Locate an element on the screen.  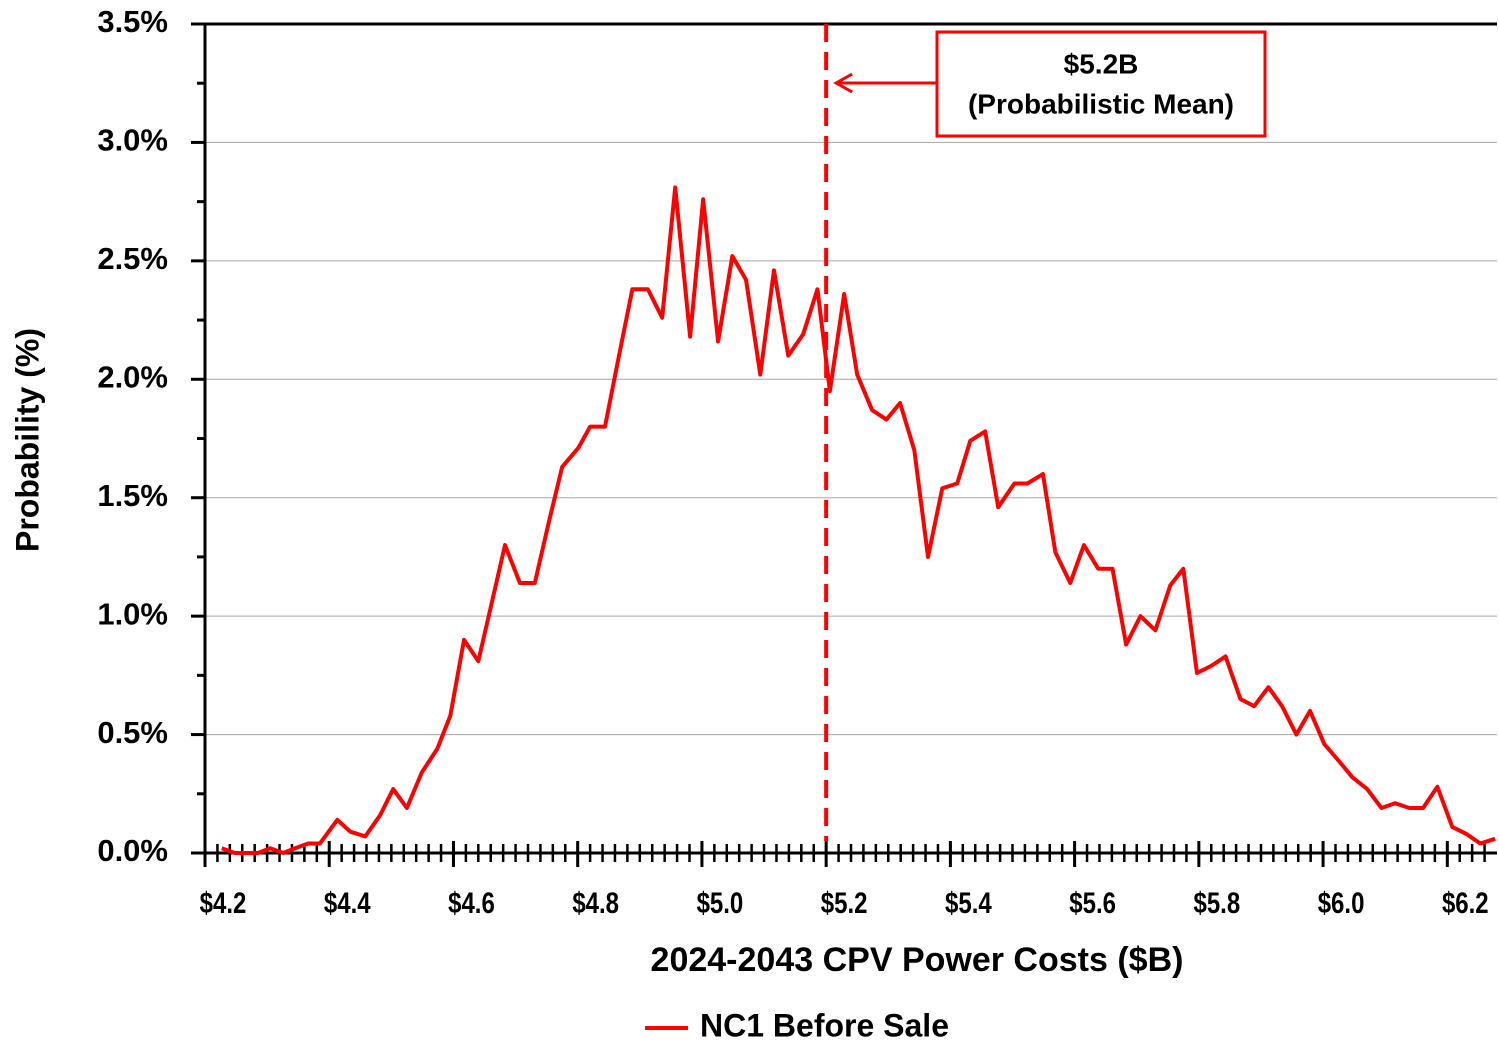
x-tick-label: $5.6 is located at coordinates (1092, 902).